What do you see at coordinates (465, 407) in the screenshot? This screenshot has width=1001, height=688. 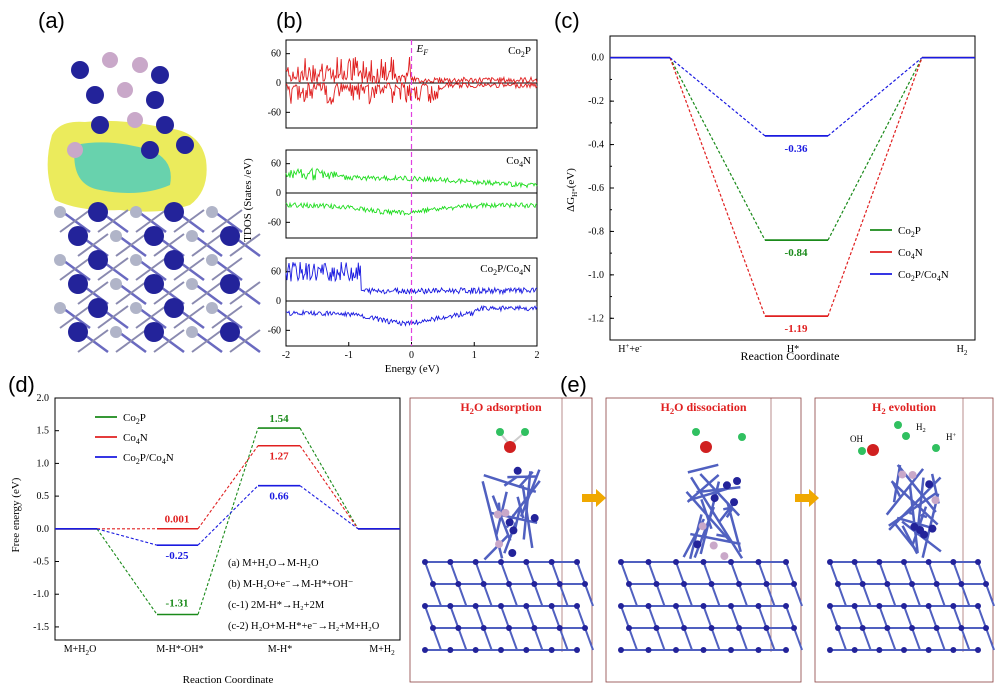 I see `step-title-main: H` at bounding box center [465, 407].